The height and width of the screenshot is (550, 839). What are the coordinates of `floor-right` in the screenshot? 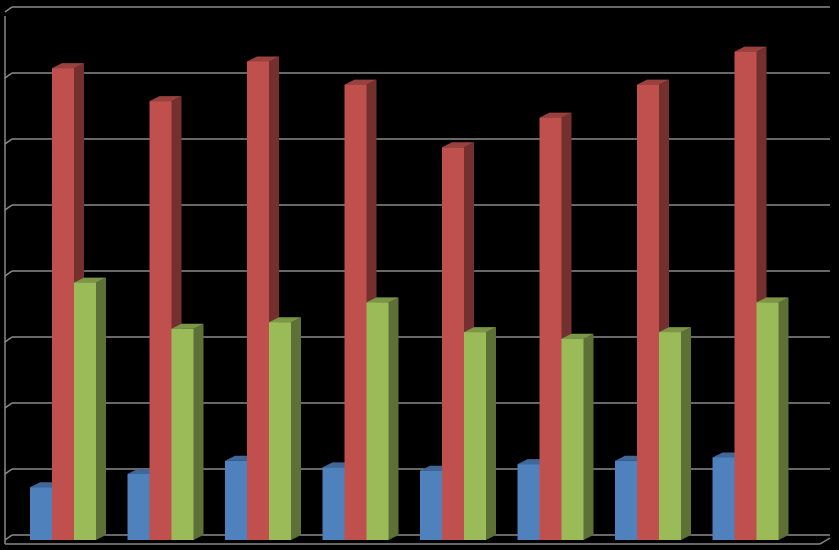 It's located at (825, 541).